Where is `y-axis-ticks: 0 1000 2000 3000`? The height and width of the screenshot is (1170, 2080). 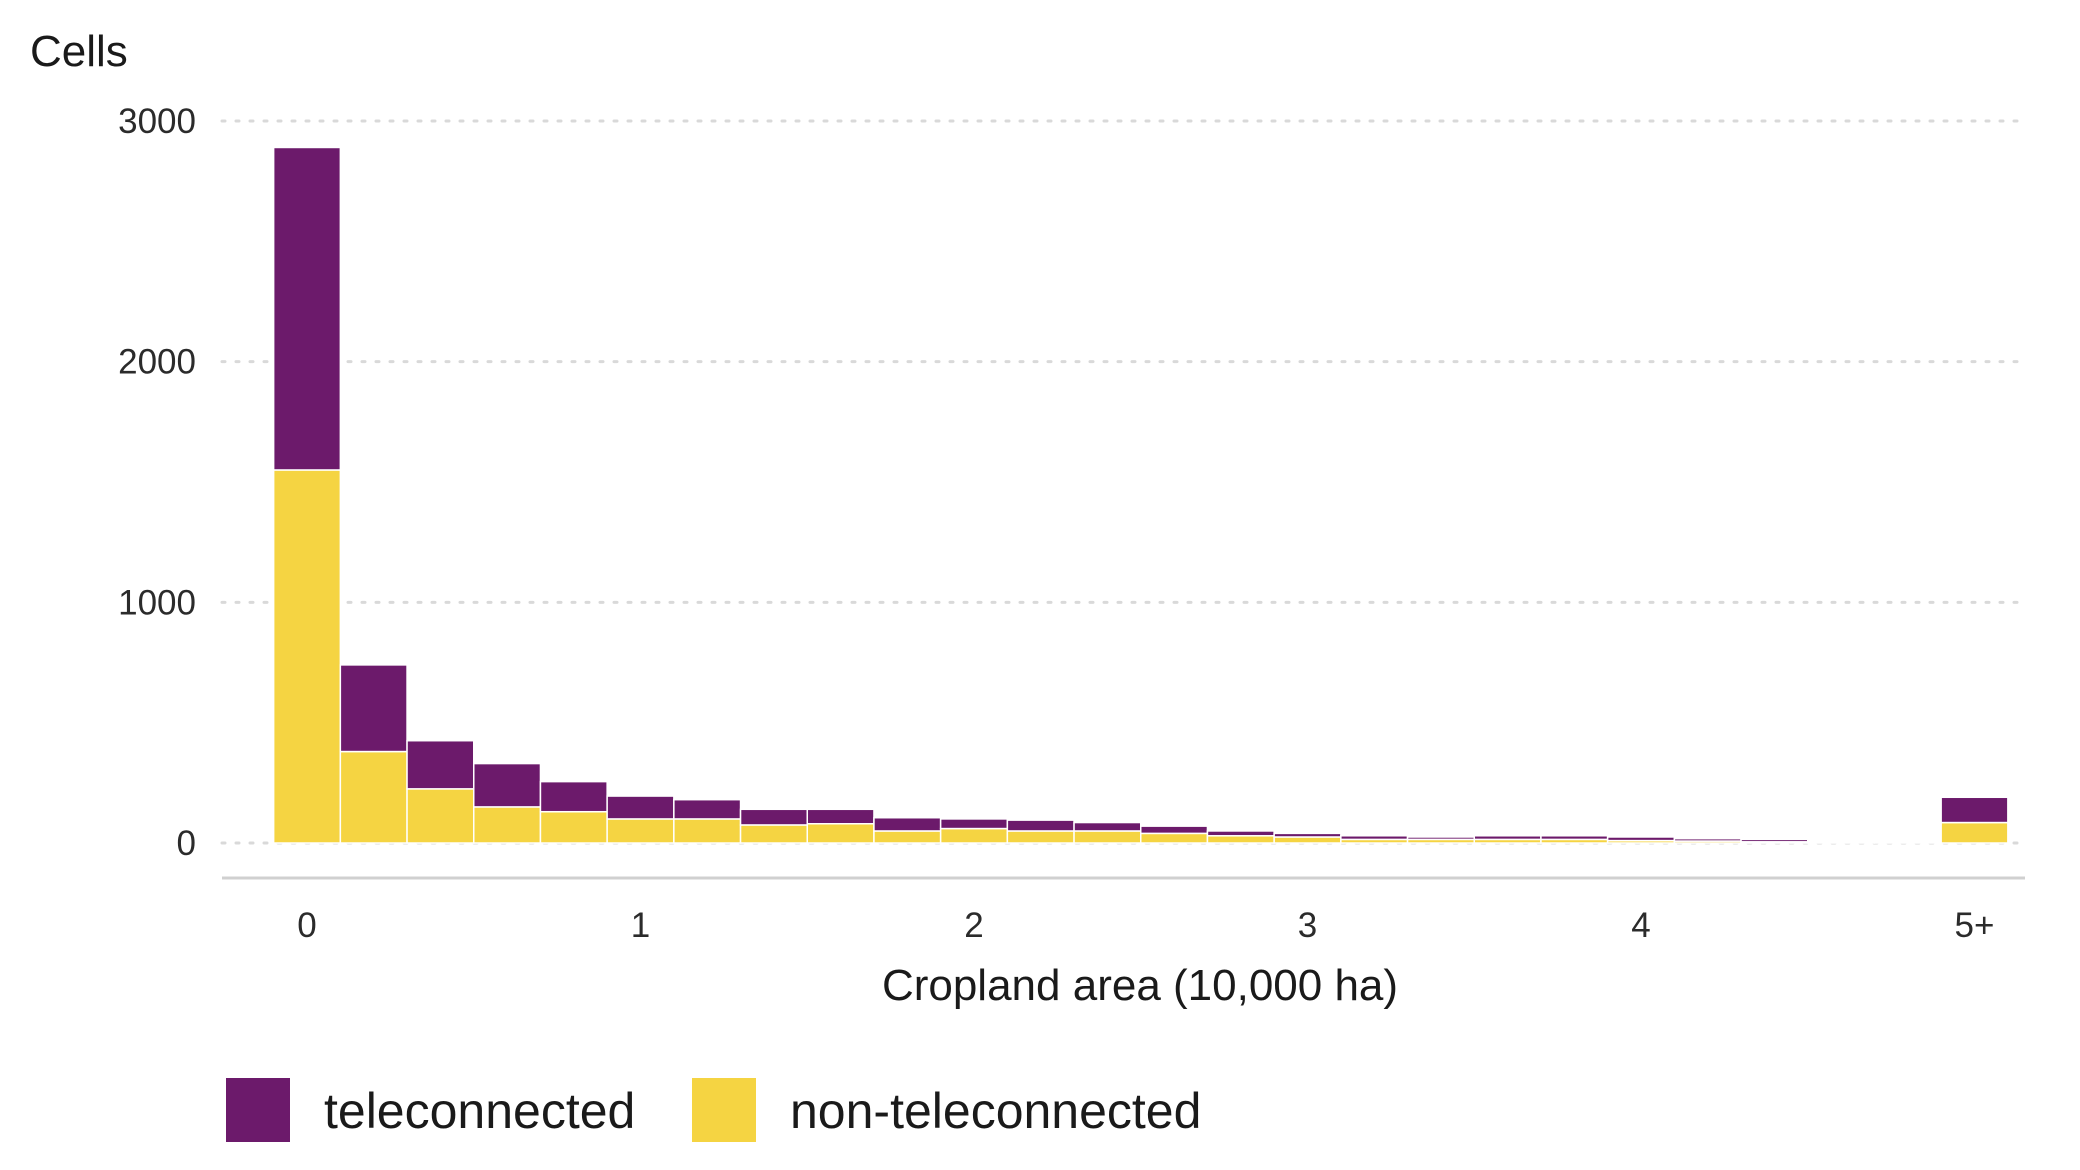 y-axis-ticks: 0 1000 2000 3000 is located at coordinates (157, 482).